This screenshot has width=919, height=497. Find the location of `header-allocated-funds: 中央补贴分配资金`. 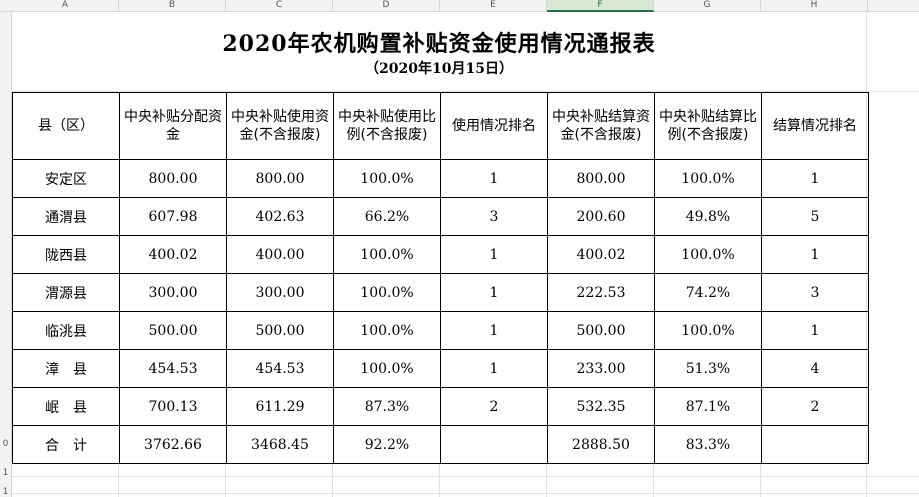

header-allocated-funds: 中央补贴分配资金 is located at coordinates (173, 126).